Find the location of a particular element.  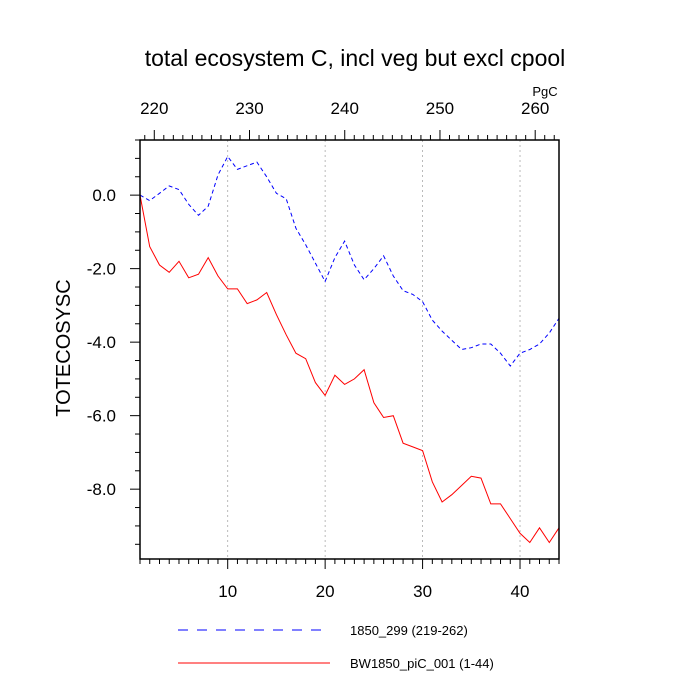

x-tick-label: 40 is located at coordinates (520, 591).